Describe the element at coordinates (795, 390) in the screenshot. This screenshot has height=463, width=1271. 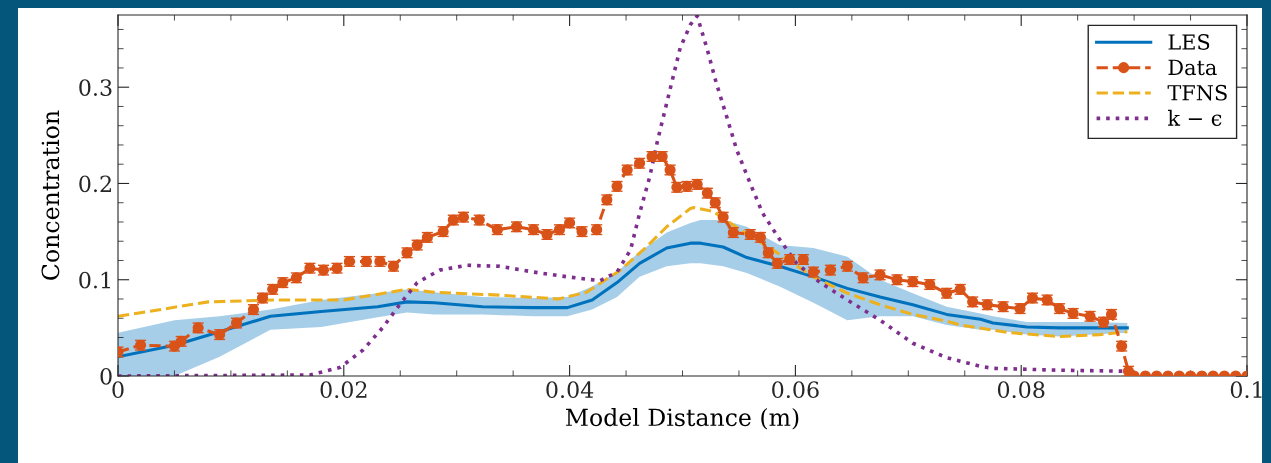
I see `x-tick-label: 0.06` at that location.